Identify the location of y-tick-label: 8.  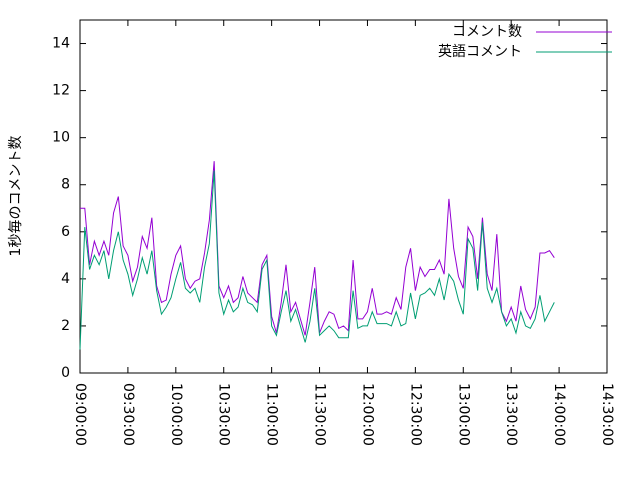
(65, 185).